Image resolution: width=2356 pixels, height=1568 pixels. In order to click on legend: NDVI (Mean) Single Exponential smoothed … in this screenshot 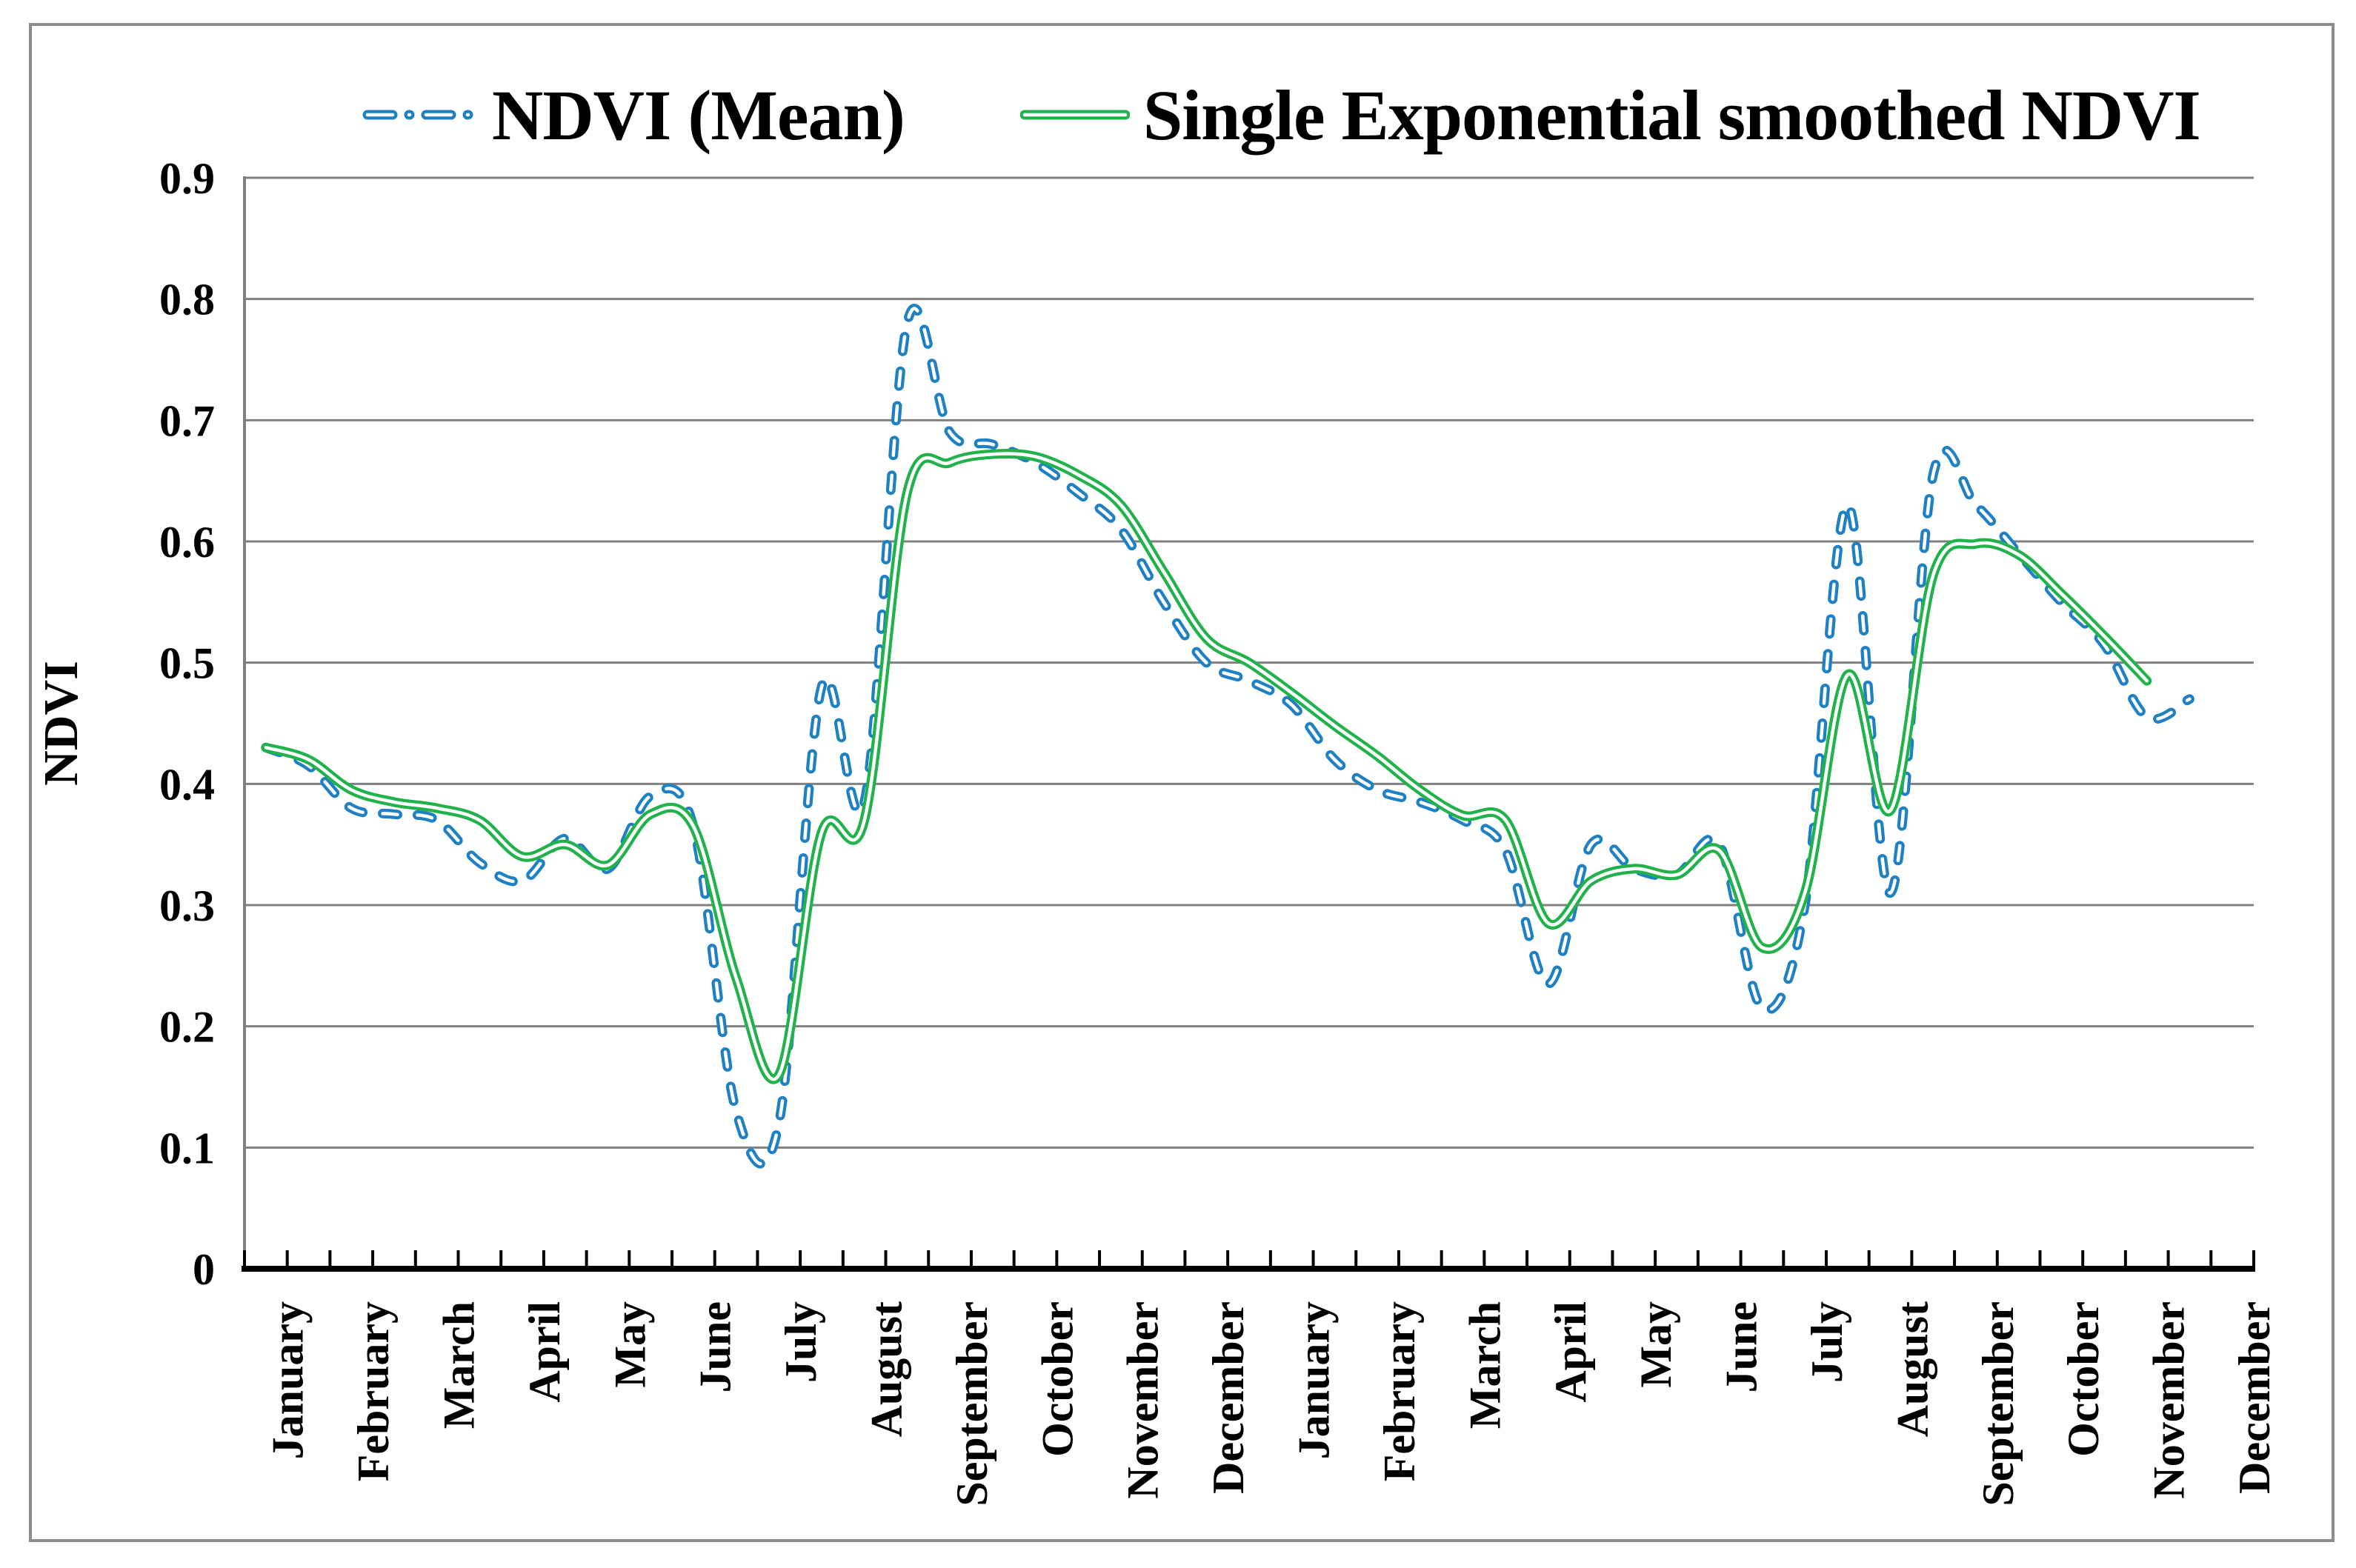, I will do `click(1281, 115)`.